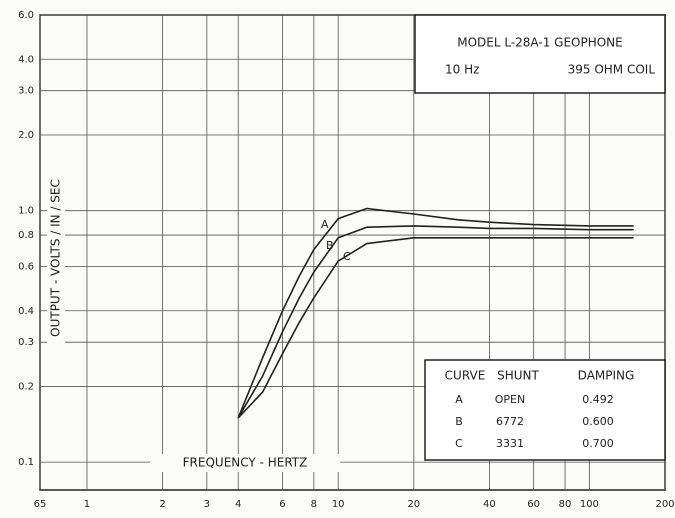 This screenshot has height=518, width=675. I want to click on x-tick-label: 6, so click(282, 504).